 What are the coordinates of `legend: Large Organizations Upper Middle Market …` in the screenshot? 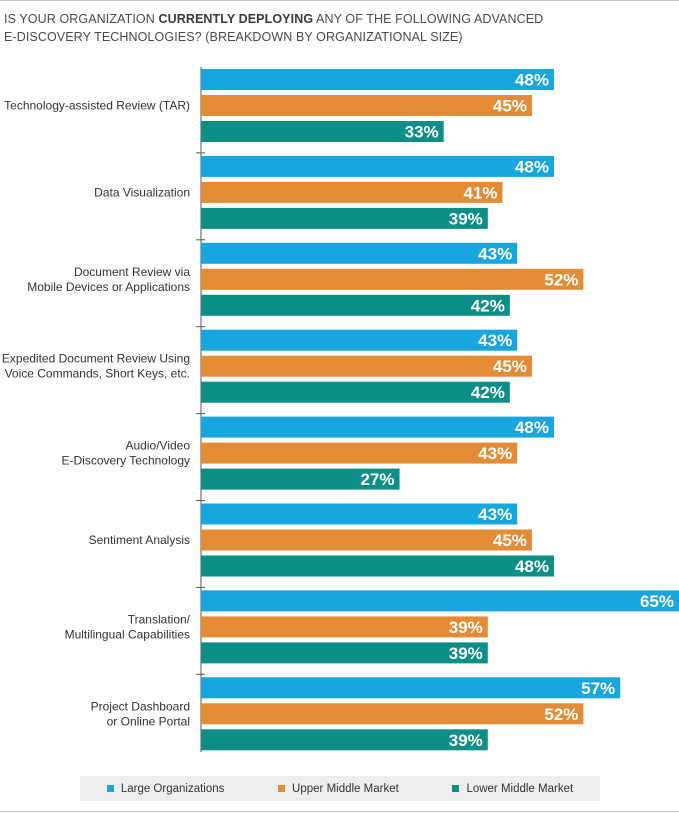 It's located at (340, 788).